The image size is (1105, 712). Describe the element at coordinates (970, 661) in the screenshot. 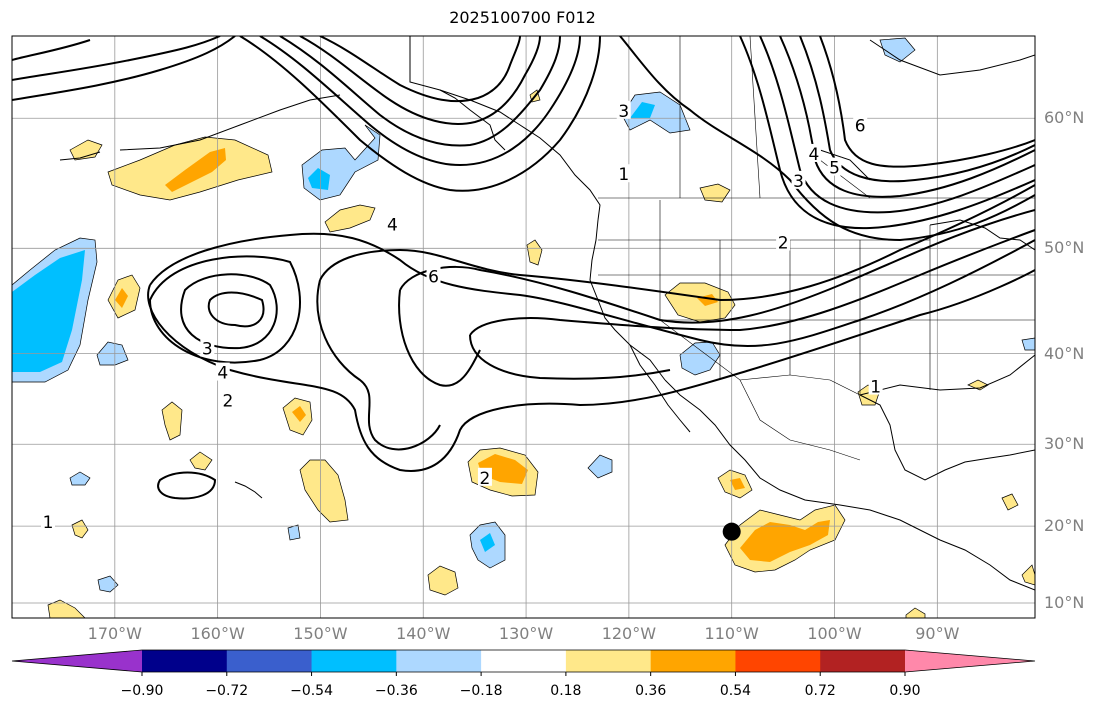

I see `colorbar-extend-max` at that location.